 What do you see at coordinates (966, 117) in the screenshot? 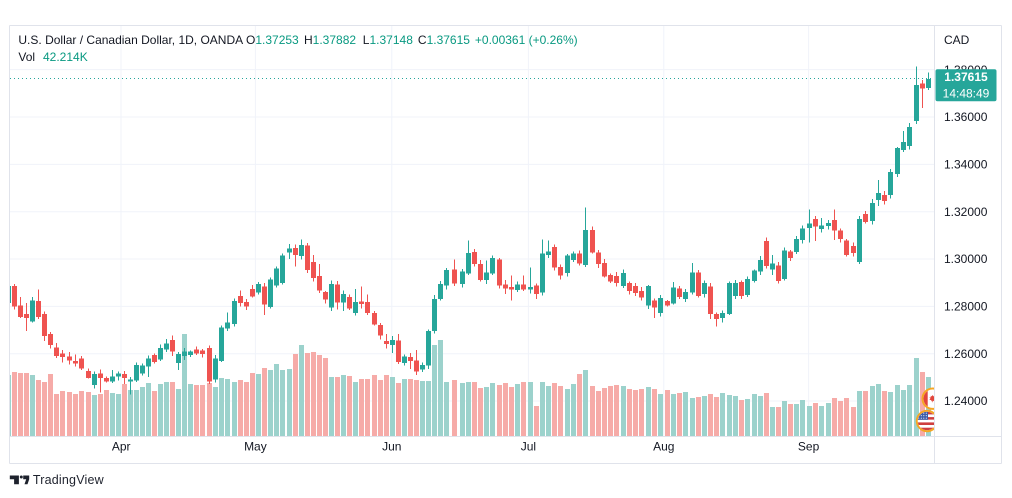
I see `svg-text: 1.36000` at bounding box center [966, 117].